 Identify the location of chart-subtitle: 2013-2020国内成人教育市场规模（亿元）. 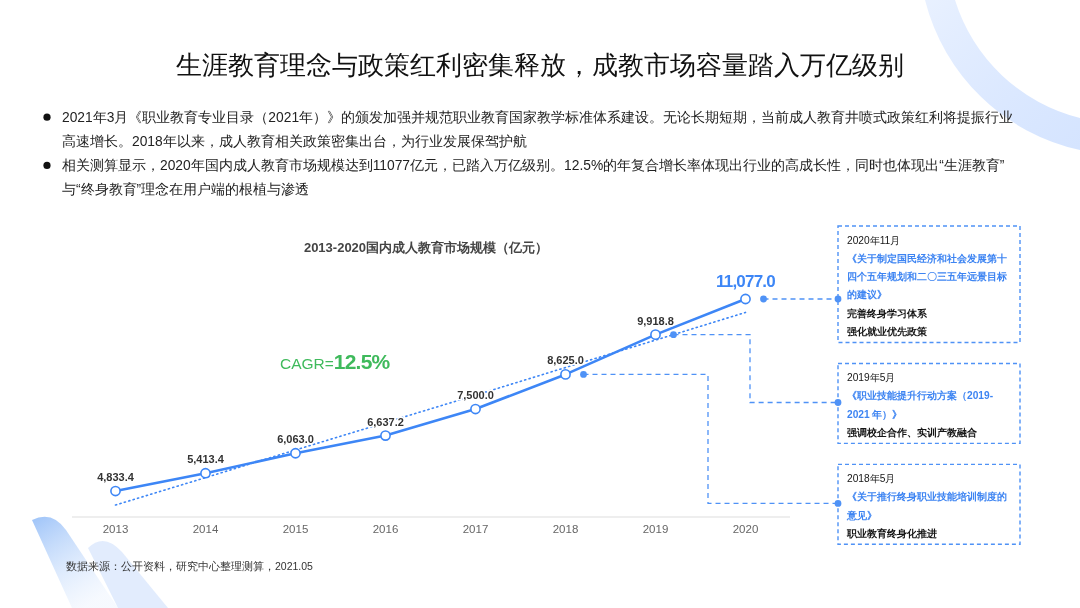
(426, 247).